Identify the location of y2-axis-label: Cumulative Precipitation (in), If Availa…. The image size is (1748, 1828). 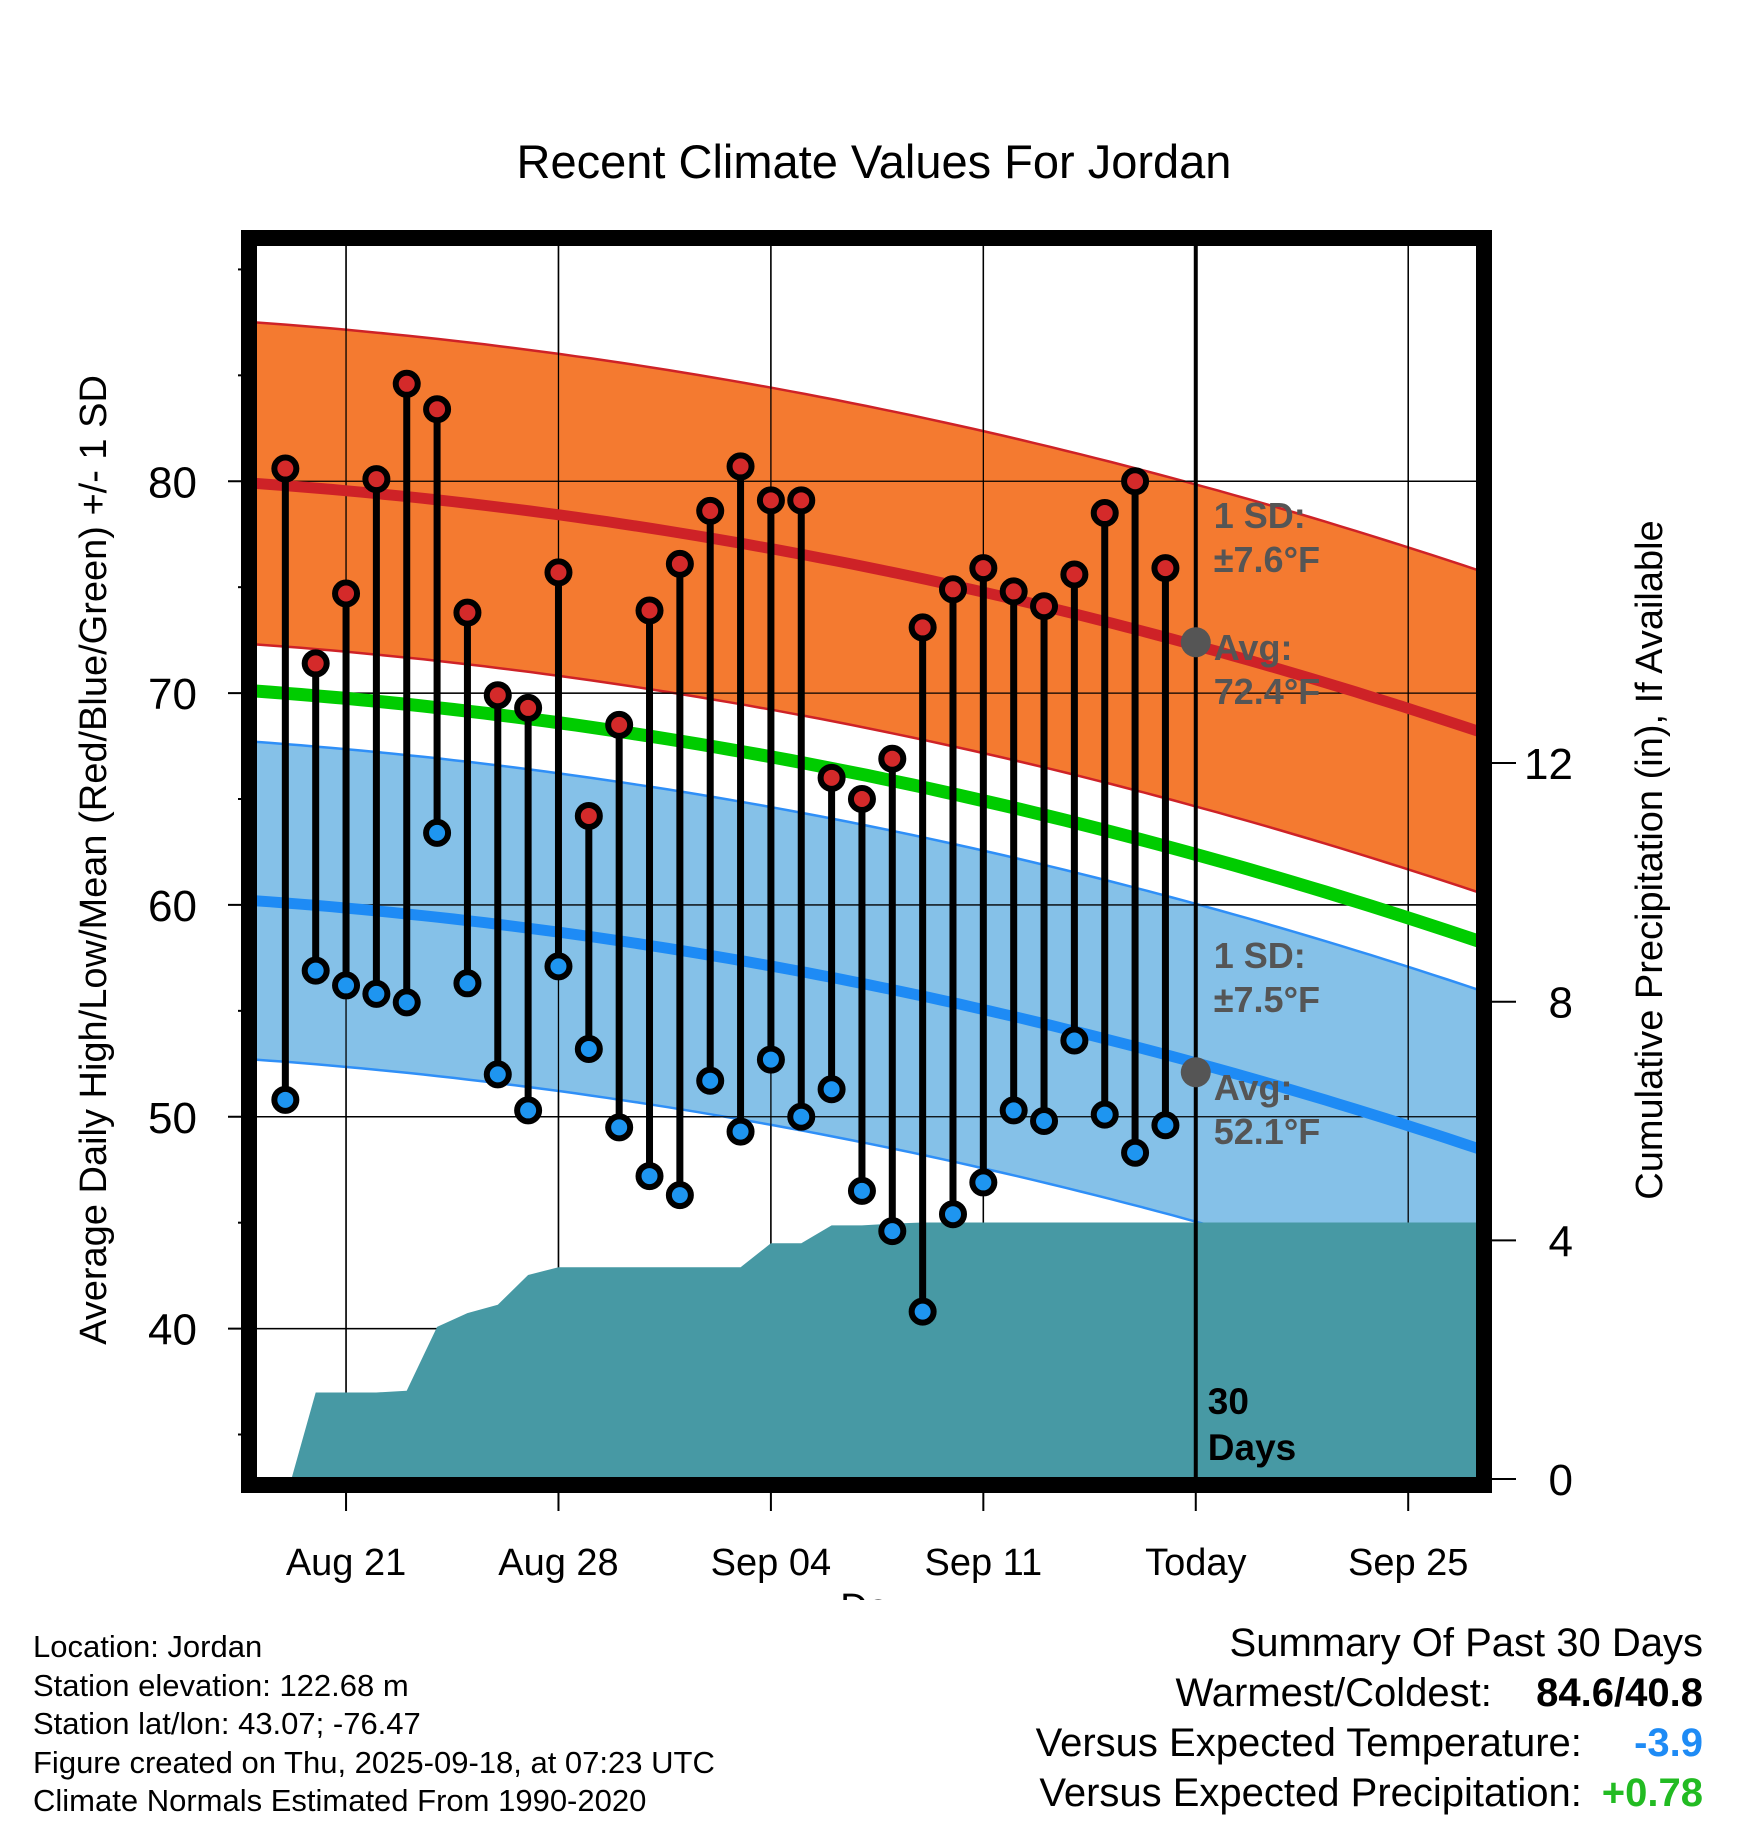
(1650, 859).